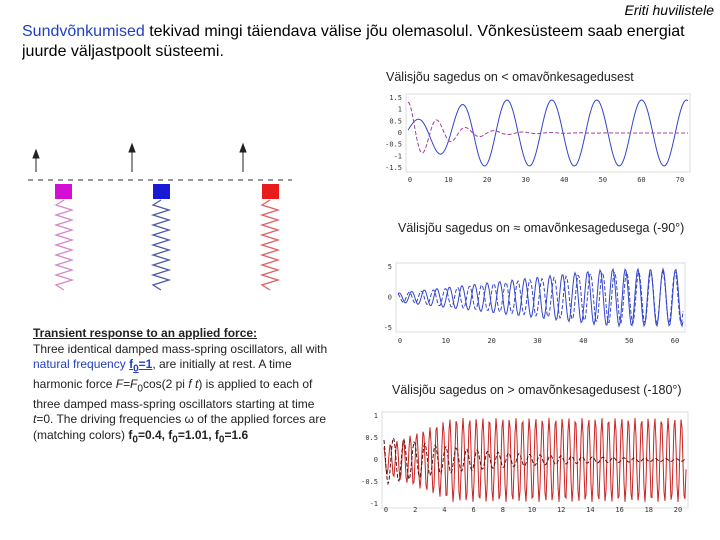 This screenshot has width=720, height=540. What do you see at coordinates (236, 434) in the screenshot?
I see `desc-text: =1.6` at bounding box center [236, 434].